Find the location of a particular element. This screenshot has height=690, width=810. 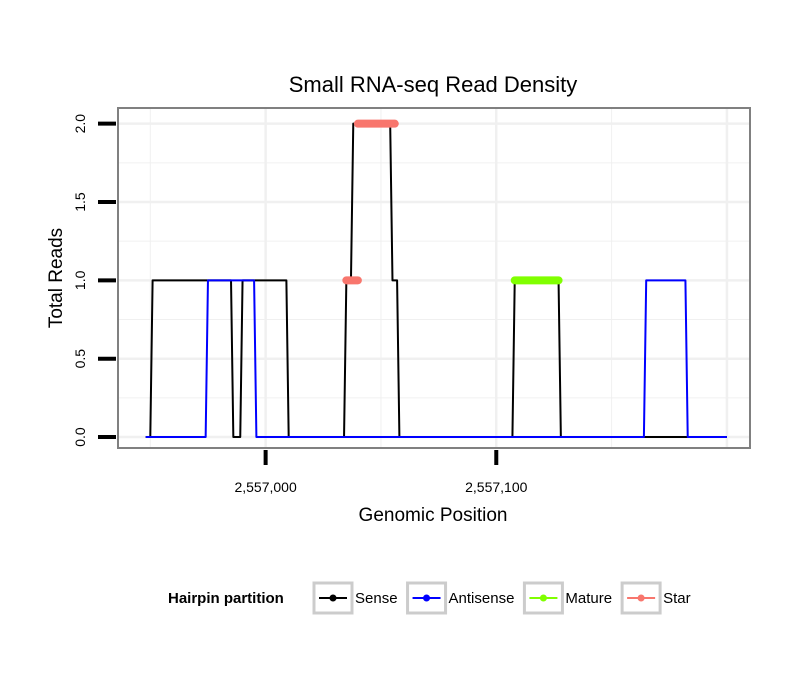

legend-item-star: Star is located at coordinates (655, 598).